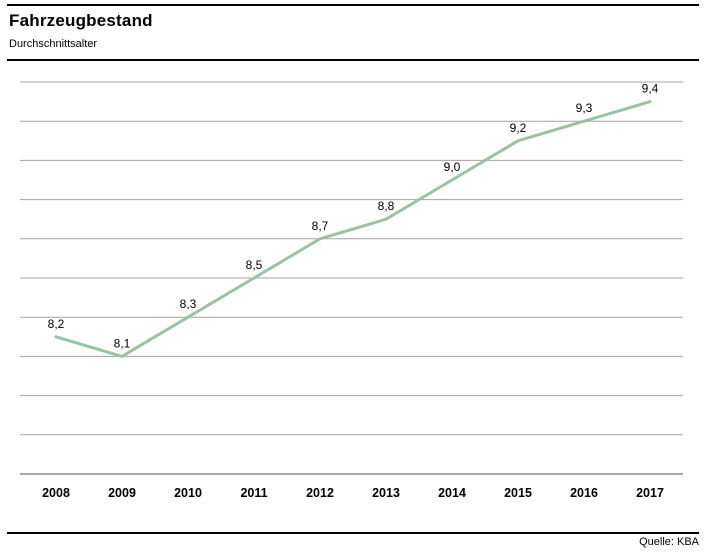  Describe the element at coordinates (353, 533) in the screenshot. I see `footer-rule` at that location.